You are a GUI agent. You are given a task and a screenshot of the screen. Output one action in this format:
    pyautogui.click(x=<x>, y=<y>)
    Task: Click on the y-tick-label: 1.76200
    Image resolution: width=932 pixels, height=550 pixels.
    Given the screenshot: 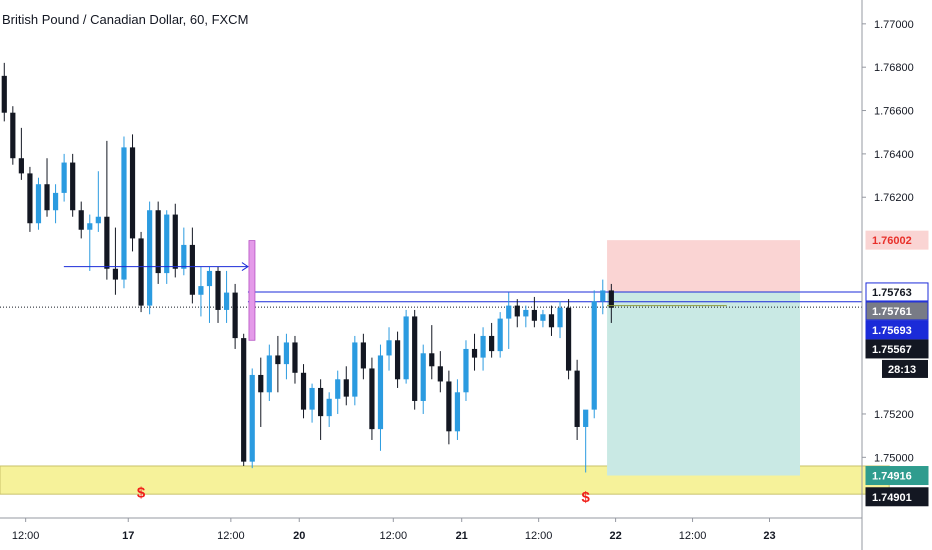 What is the action you would take?
    pyautogui.click(x=894, y=198)
    